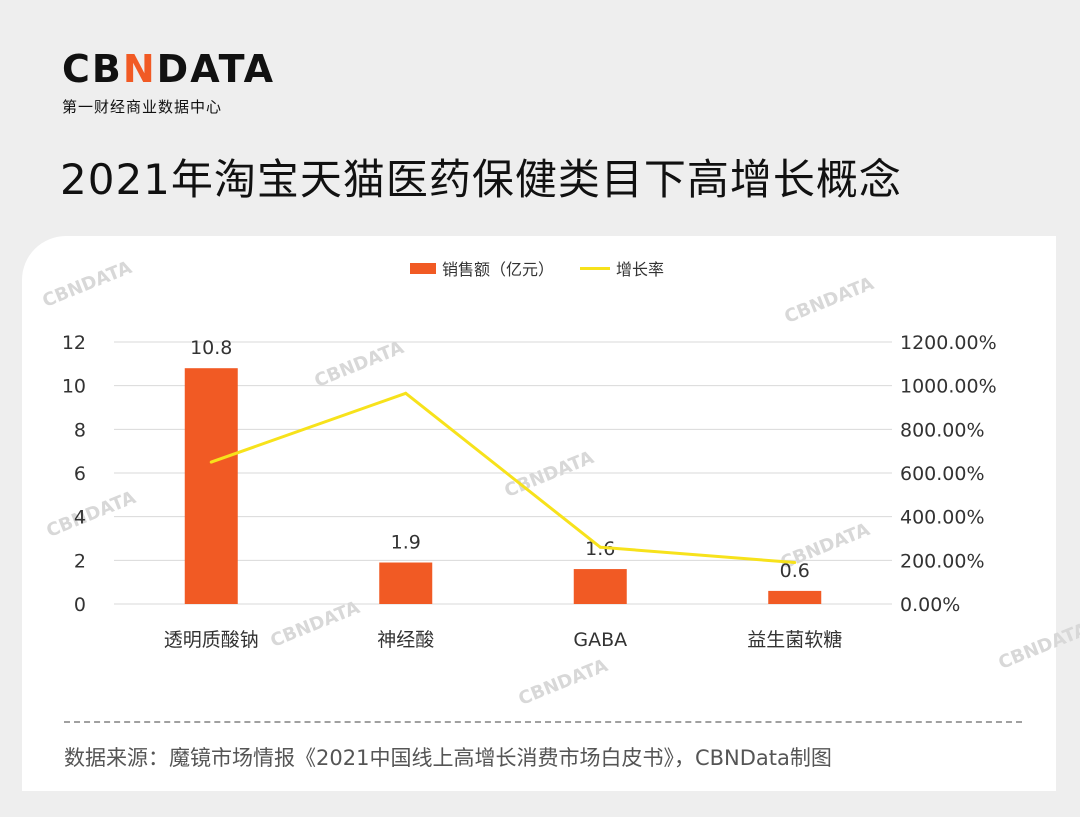  Describe the element at coordinates (142, 107) in the screenshot. I see `logo-subtitle: 第一财经商业数据中心` at that location.